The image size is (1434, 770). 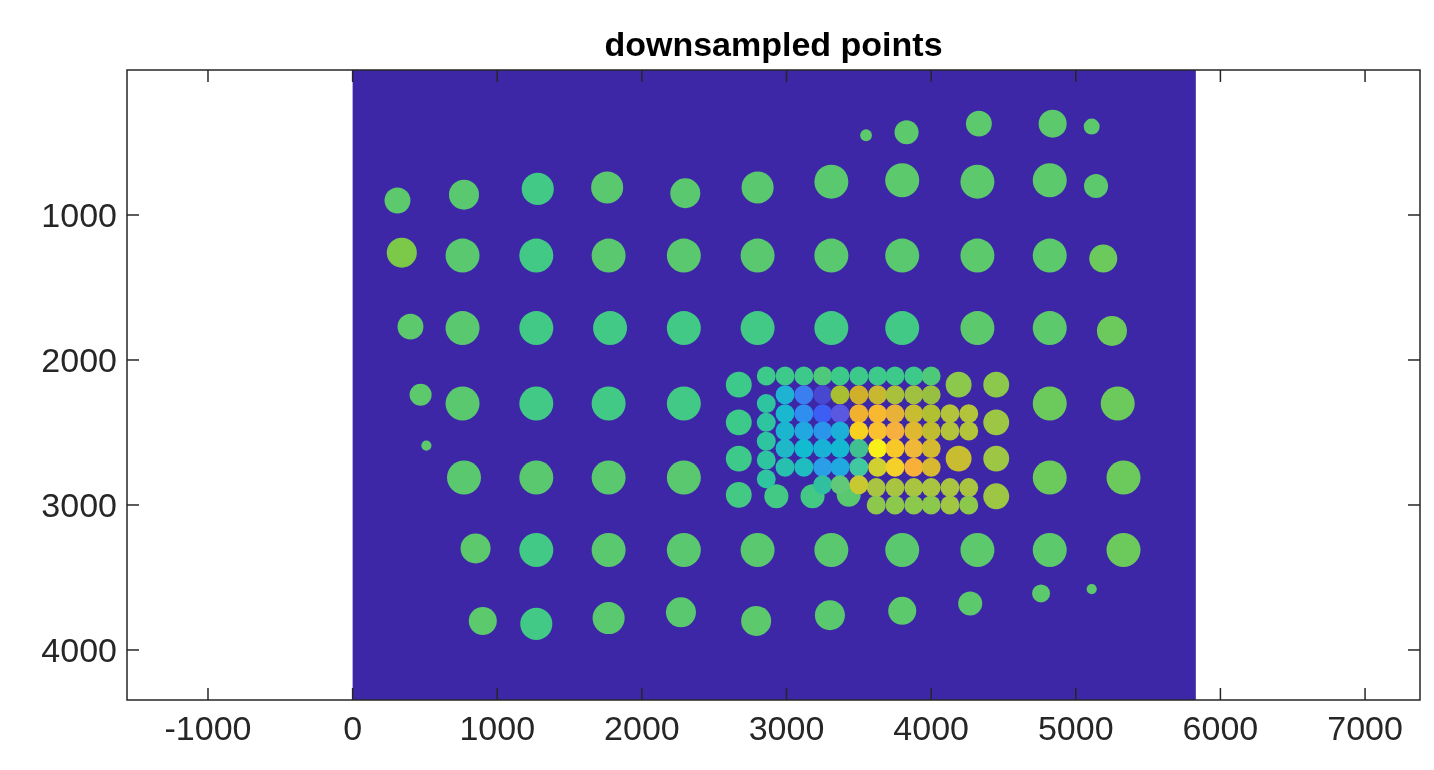 I want to click on chart-title: downsampled points, so click(x=773, y=44).